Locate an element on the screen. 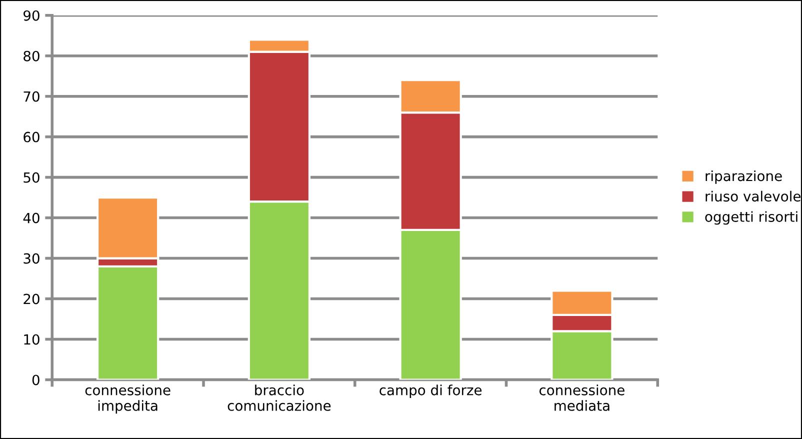 The width and height of the screenshot is (802, 439). y-tick-label: 50 is located at coordinates (32, 177).